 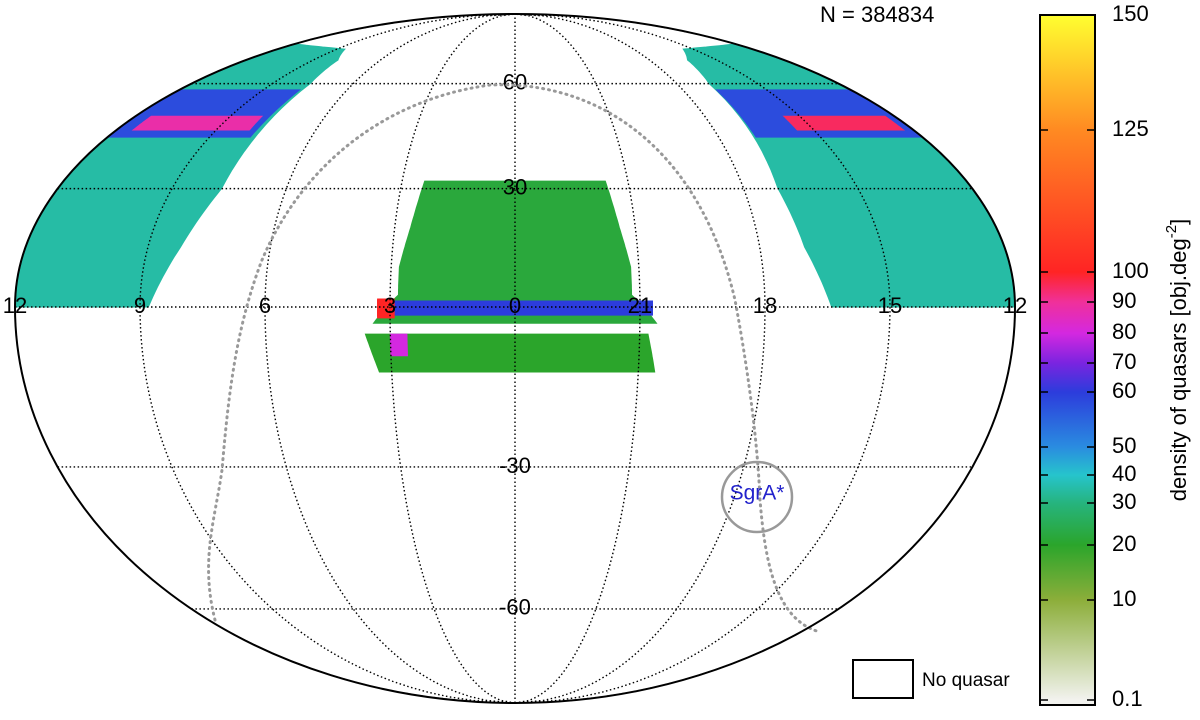 I want to click on colorbar-tick-label: 150, so click(x=1130, y=13).